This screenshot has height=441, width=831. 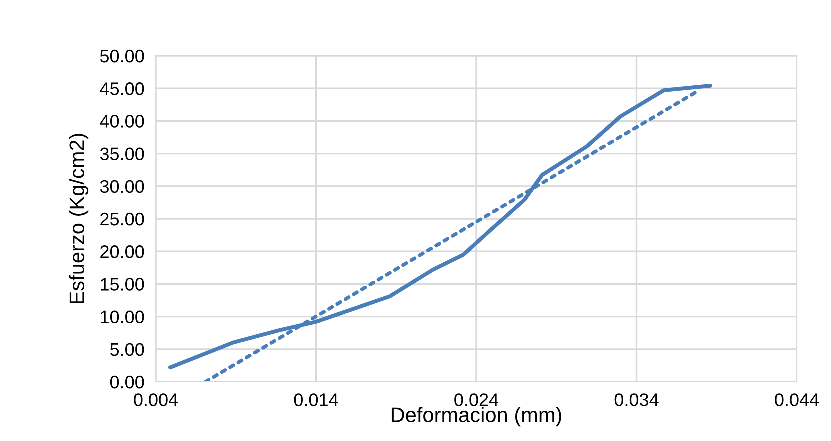 I want to click on y-tick-label: 0.00, so click(x=127, y=382).